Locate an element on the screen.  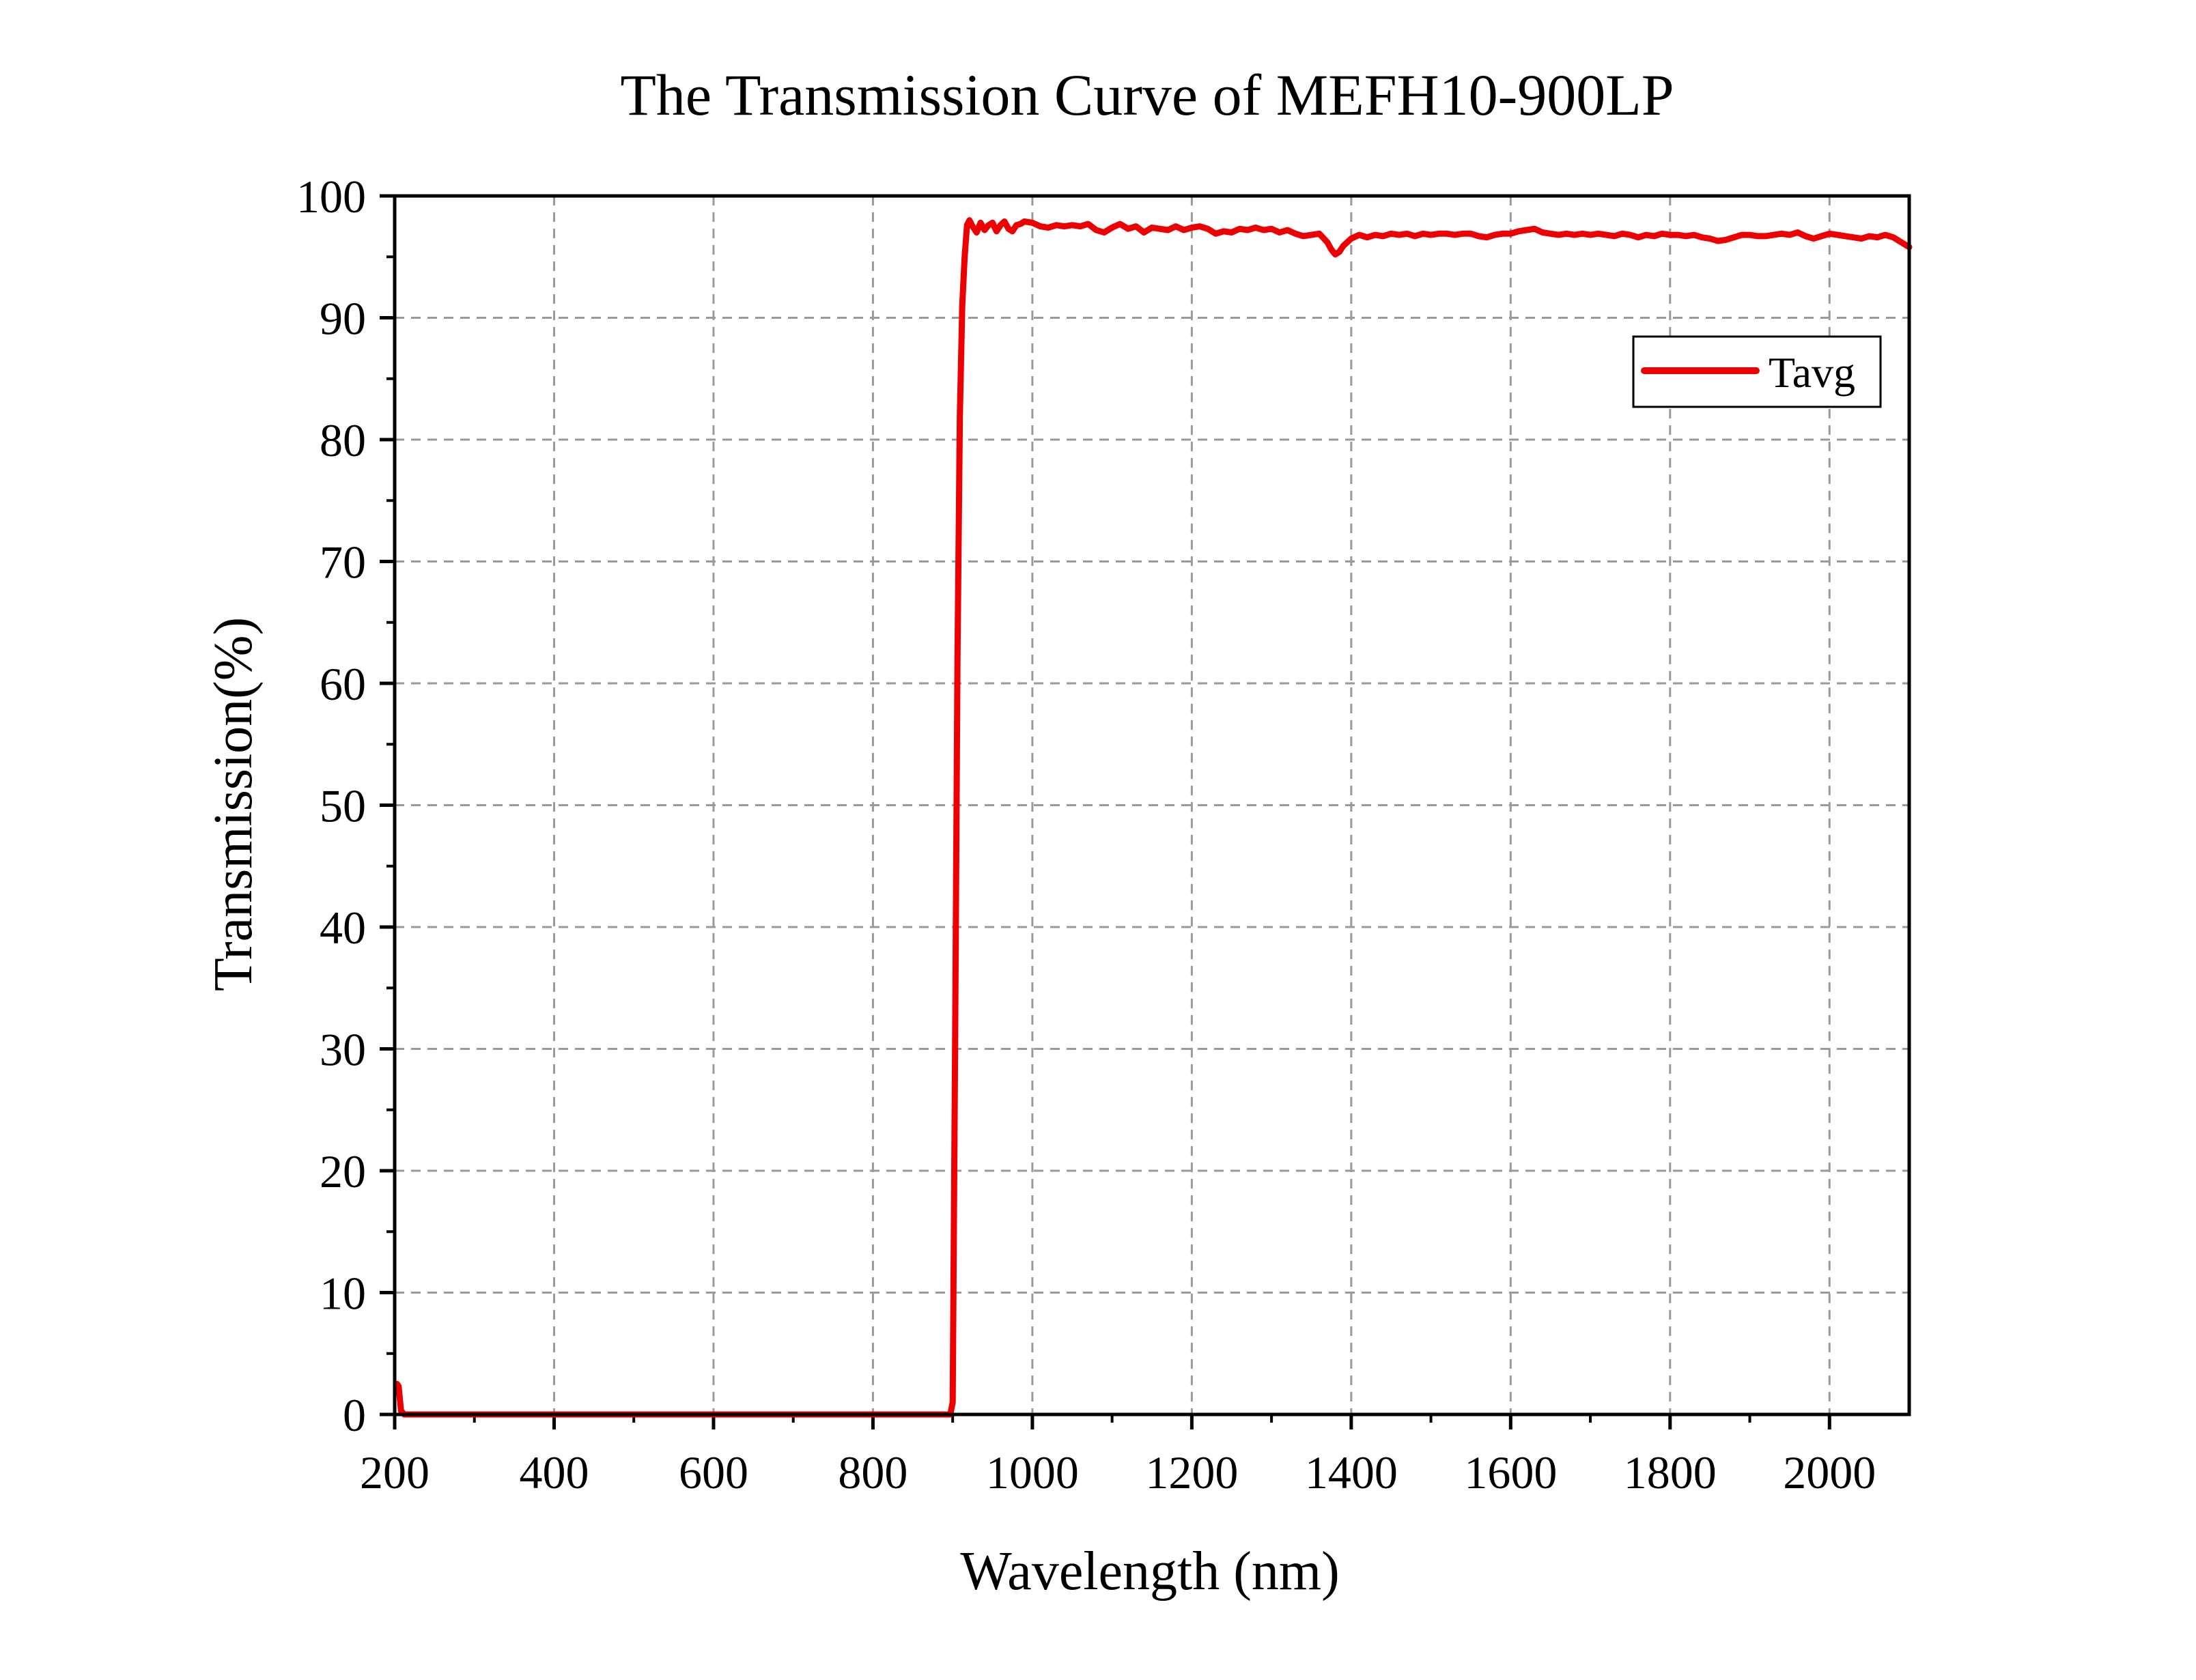
x-tick-label: 1400 is located at coordinates (1351, 1472).